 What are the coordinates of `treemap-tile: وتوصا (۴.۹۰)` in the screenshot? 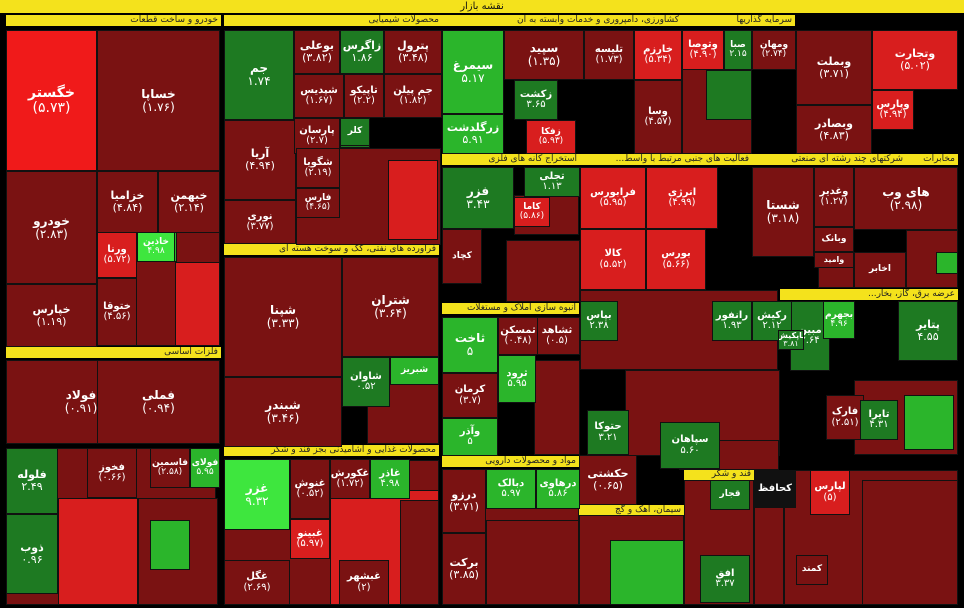 It's located at (703, 50).